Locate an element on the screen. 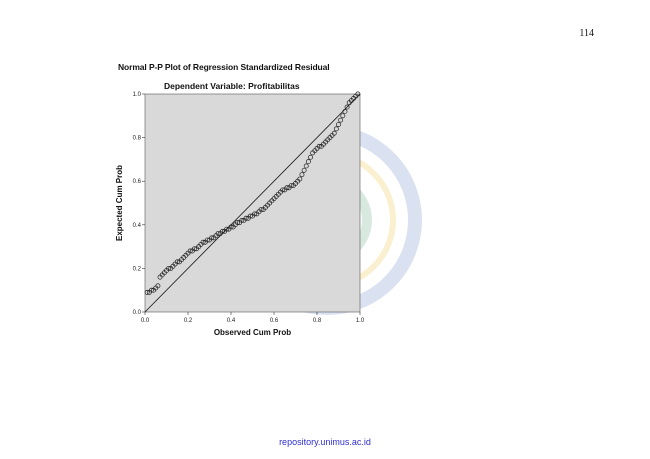 This screenshot has width=650, height=459. x-tick-label: 0.8 is located at coordinates (317, 321).